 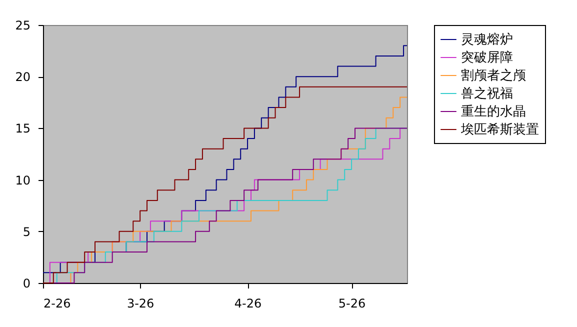 What do you see at coordinates (26, 283) in the screenshot?
I see `y-tick-label: 0` at bounding box center [26, 283].